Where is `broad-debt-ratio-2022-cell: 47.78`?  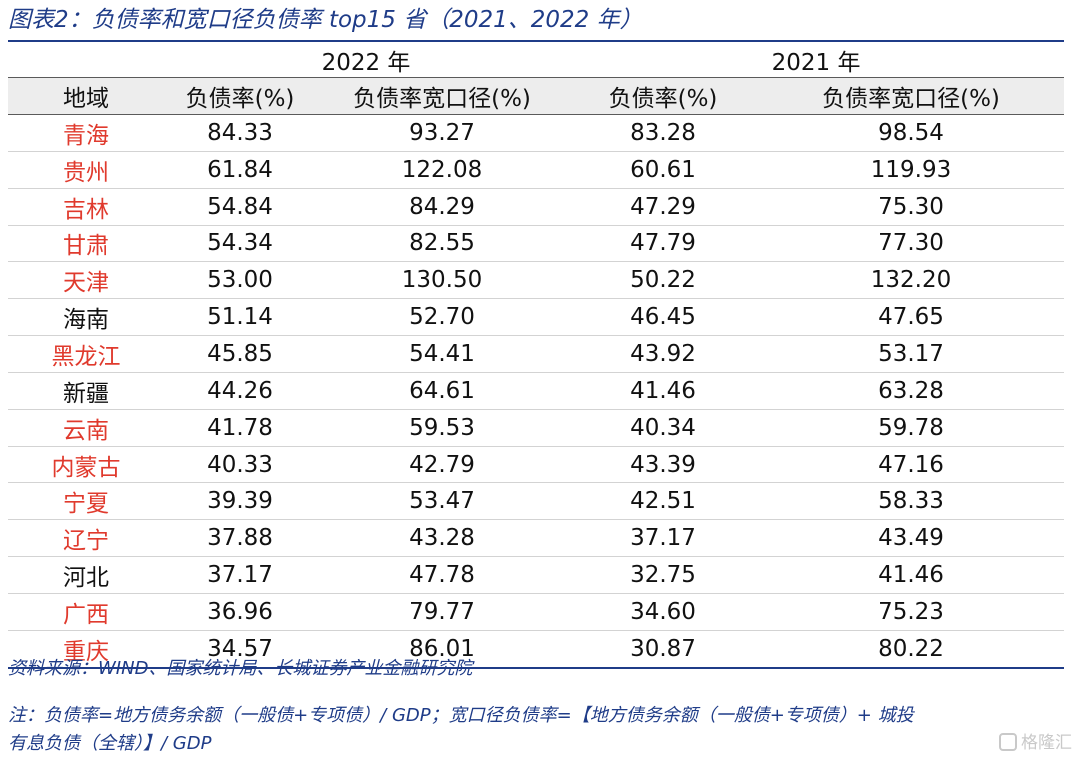
broad-debt-ratio-2022-cell: 47.78 is located at coordinates (442, 575).